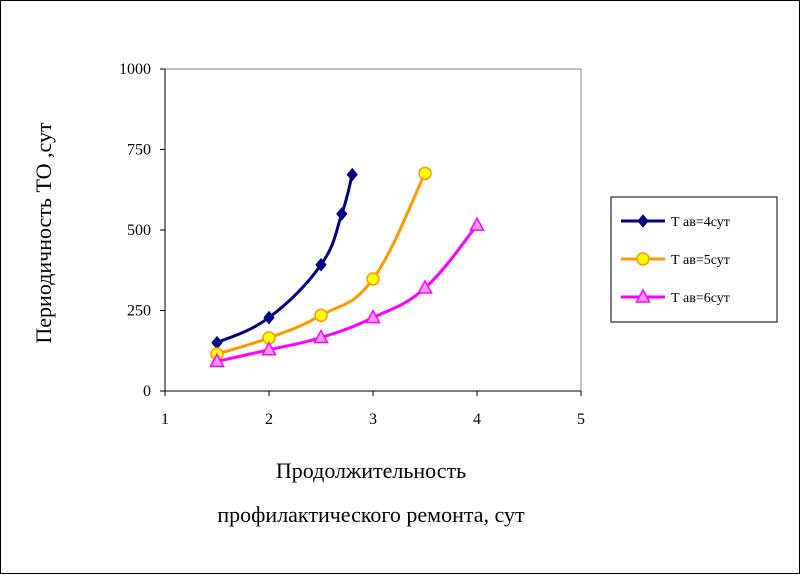 Image resolution: width=800 pixels, height=578 pixels. What do you see at coordinates (135, 69) in the screenshot?
I see `y-tick-label: 1000` at bounding box center [135, 69].